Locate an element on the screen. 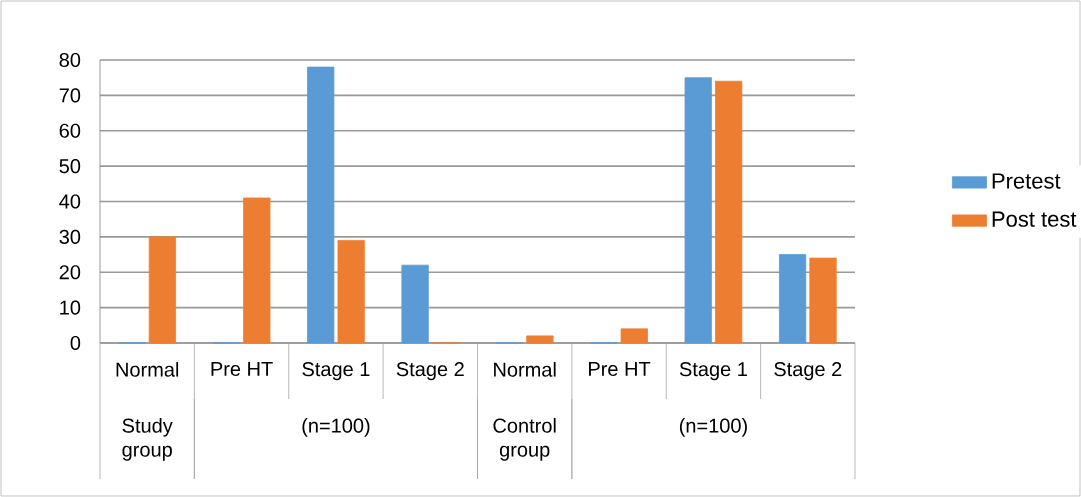 This screenshot has width=1081, height=497. y-tick-label: 20 is located at coordinates (70, 272).